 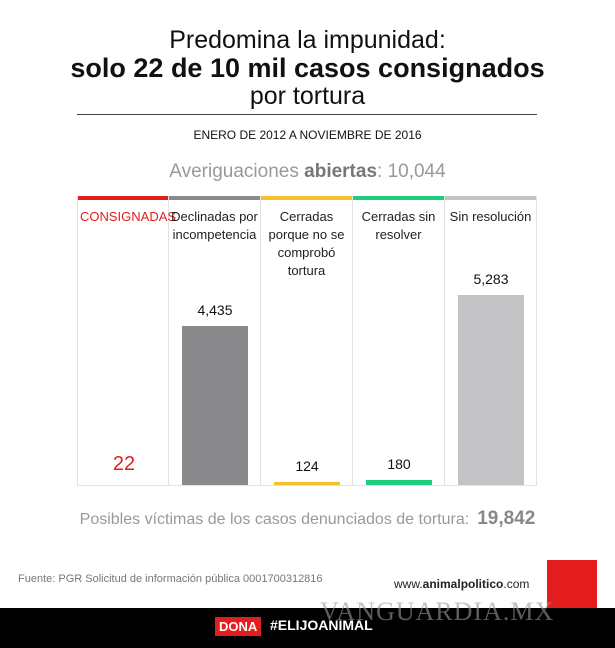 What do you see at coordinates (572, 584) in the screenshot?
I see `animal-politico-logo` at bounding box center [572, 584].